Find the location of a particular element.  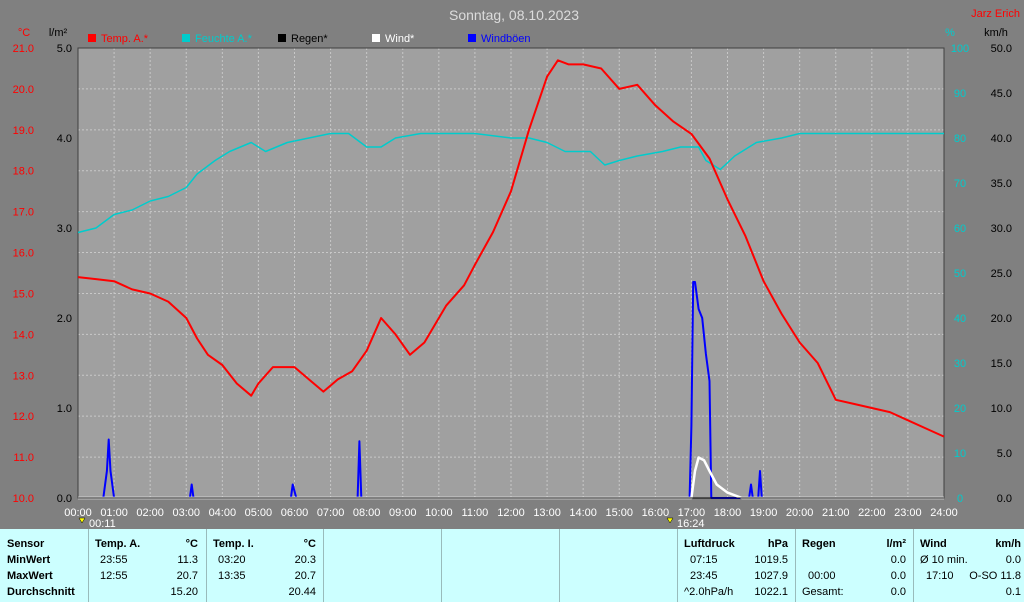

wind-max-value: O-SO 11.8 is located at coordinates (995, 576).